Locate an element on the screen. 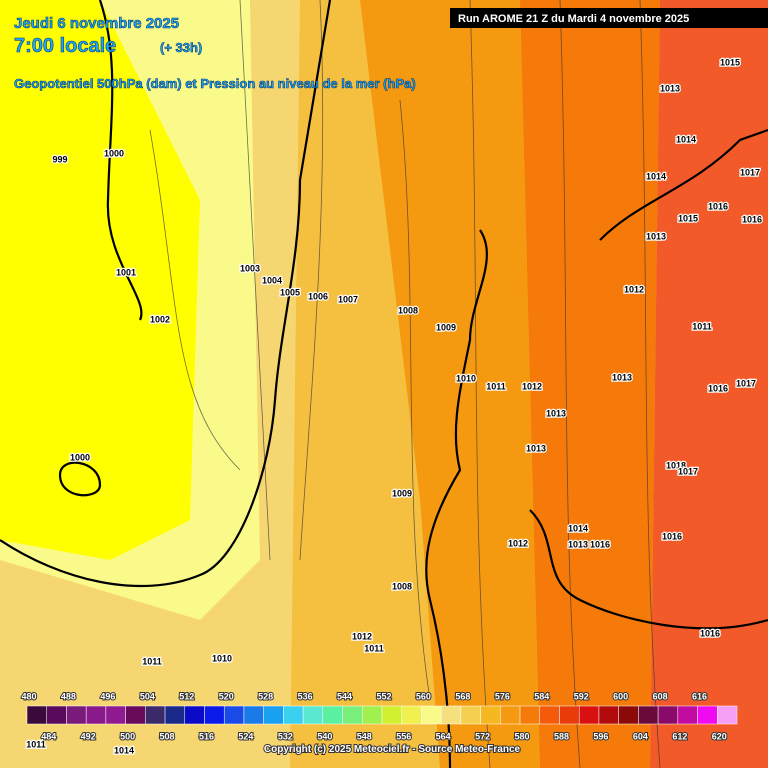 The image size is (768, 768). legend-label: 532 is located at coordinates (285, 736).